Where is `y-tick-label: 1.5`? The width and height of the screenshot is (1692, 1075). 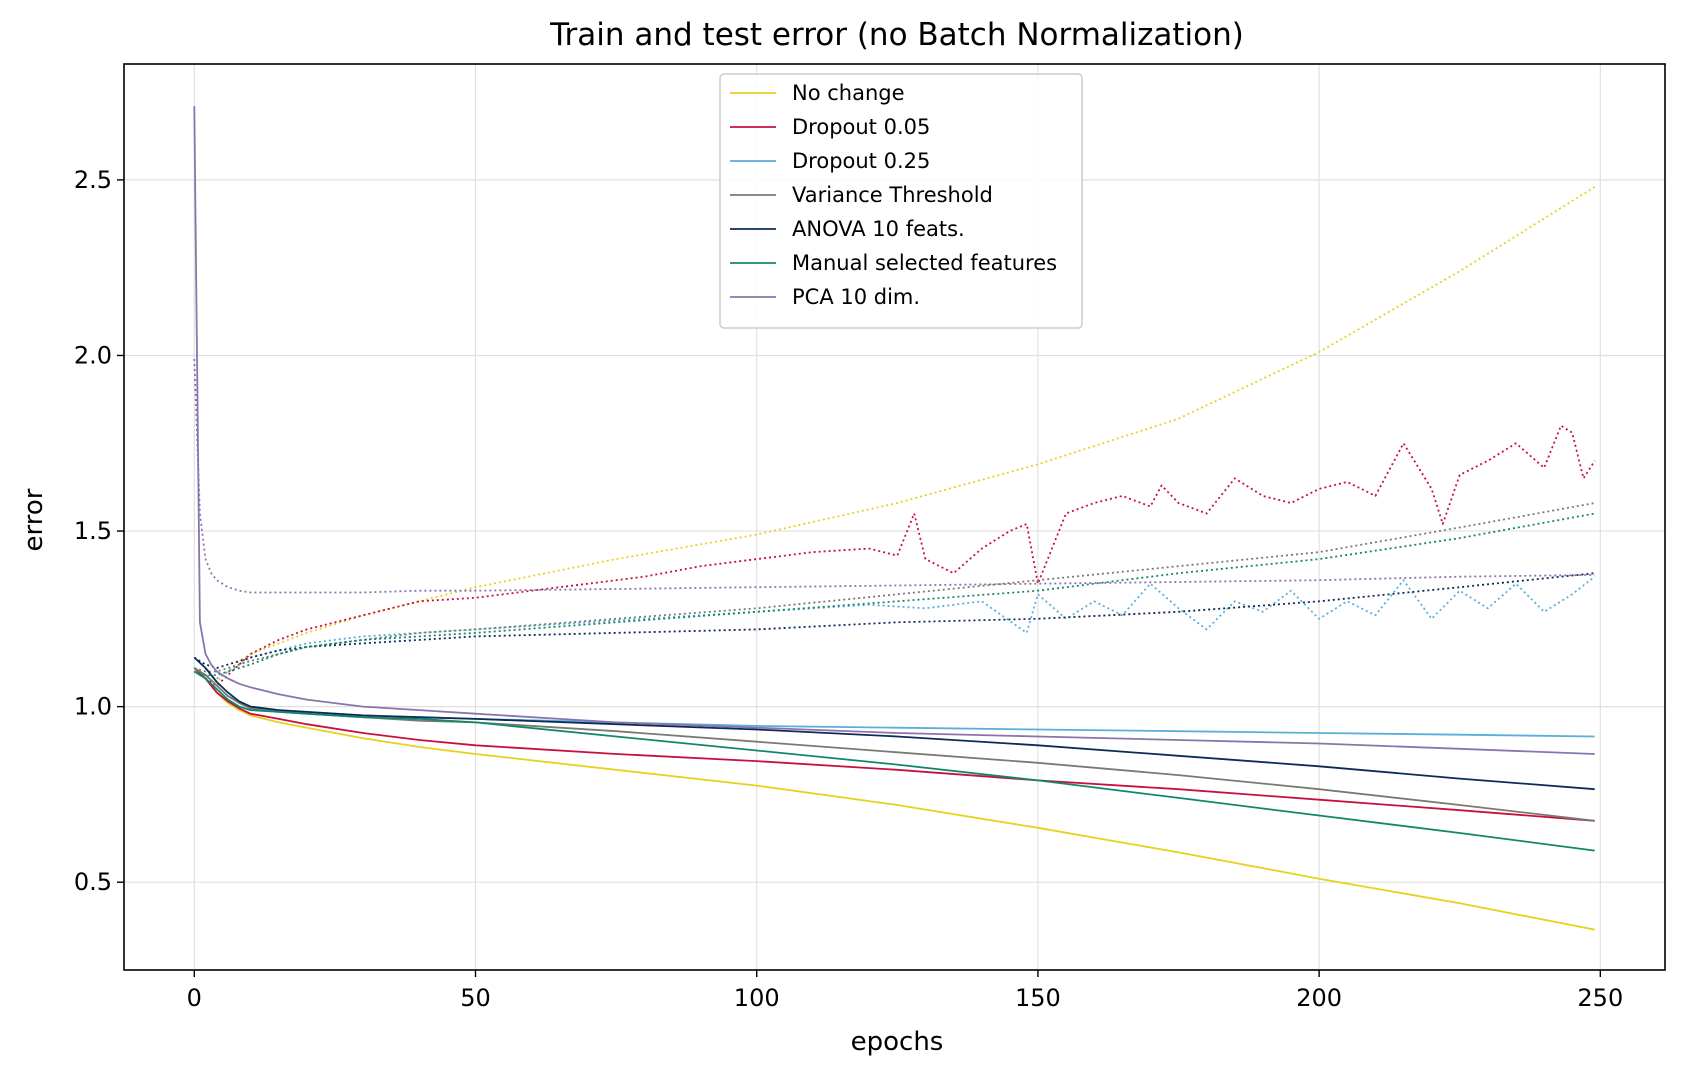
y-tick-label: 1.5 is located at coordinates (93, 531).